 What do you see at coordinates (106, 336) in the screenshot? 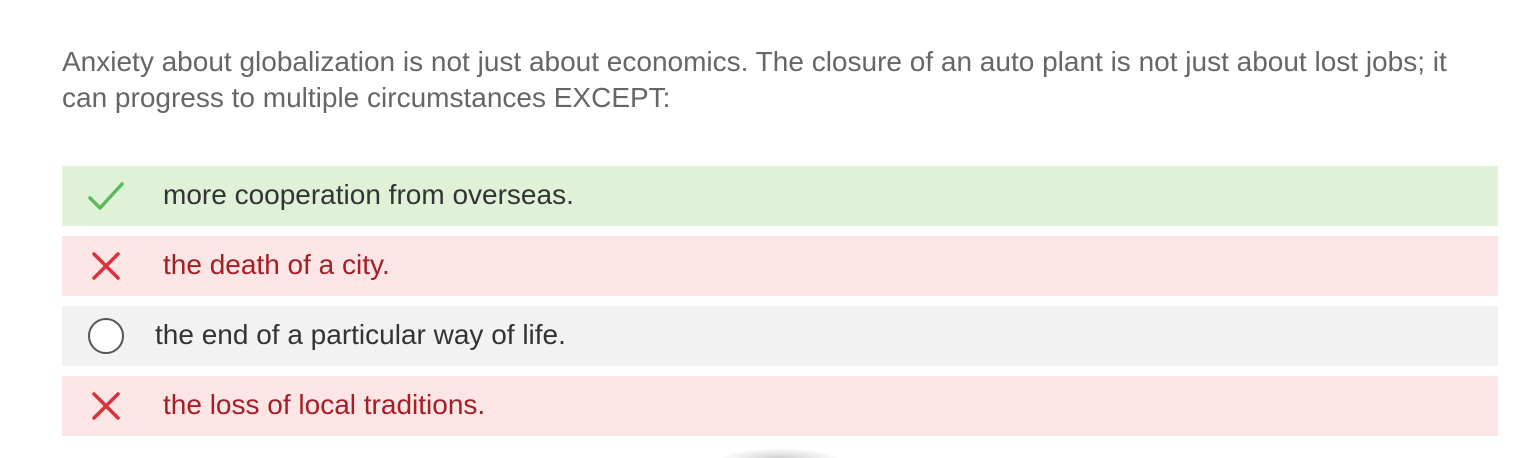
I see `radio-icon` at bounding box center [106, 336].